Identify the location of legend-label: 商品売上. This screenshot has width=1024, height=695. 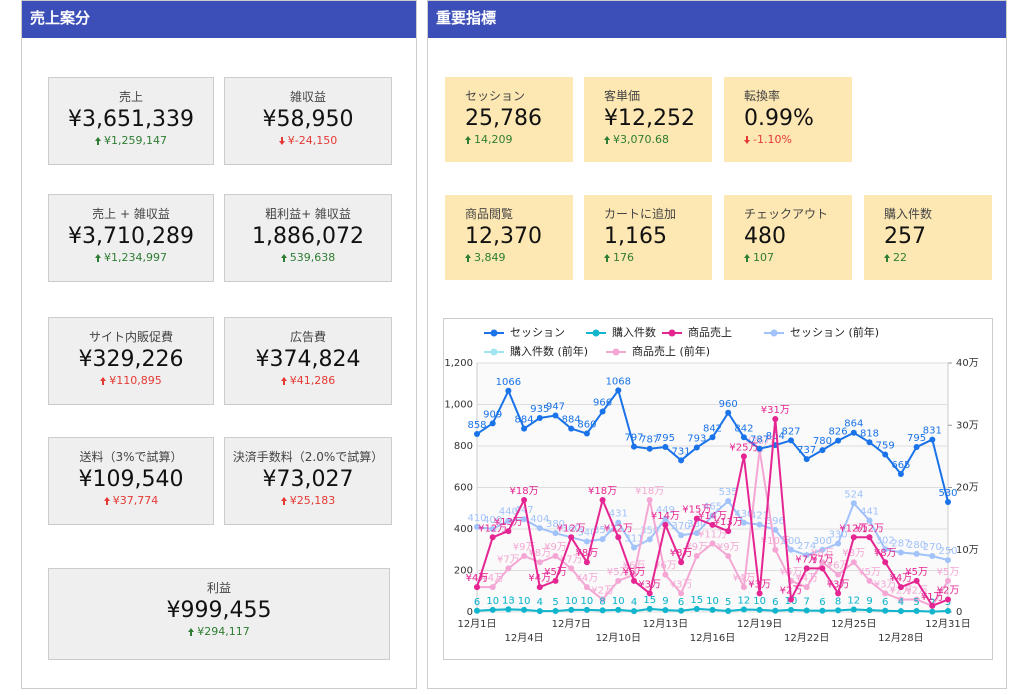
(710, 332).